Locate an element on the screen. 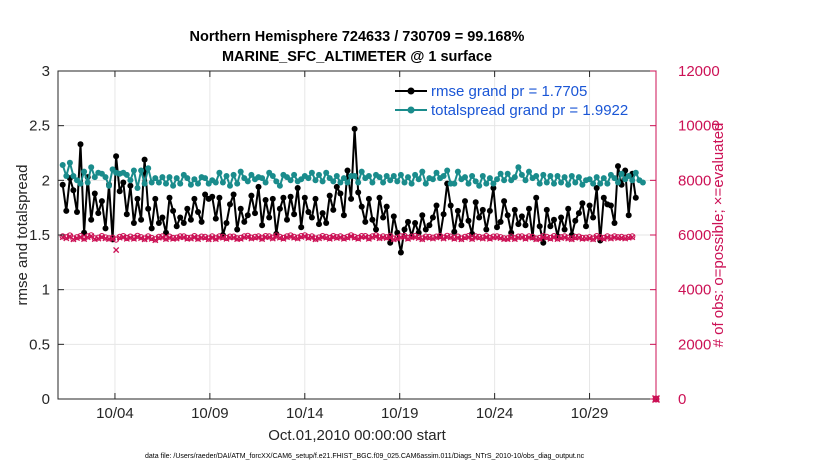 The height and width of the screenshot is (470, 830). left-tick-label: 2.5 is located at coordinates (39, 126).